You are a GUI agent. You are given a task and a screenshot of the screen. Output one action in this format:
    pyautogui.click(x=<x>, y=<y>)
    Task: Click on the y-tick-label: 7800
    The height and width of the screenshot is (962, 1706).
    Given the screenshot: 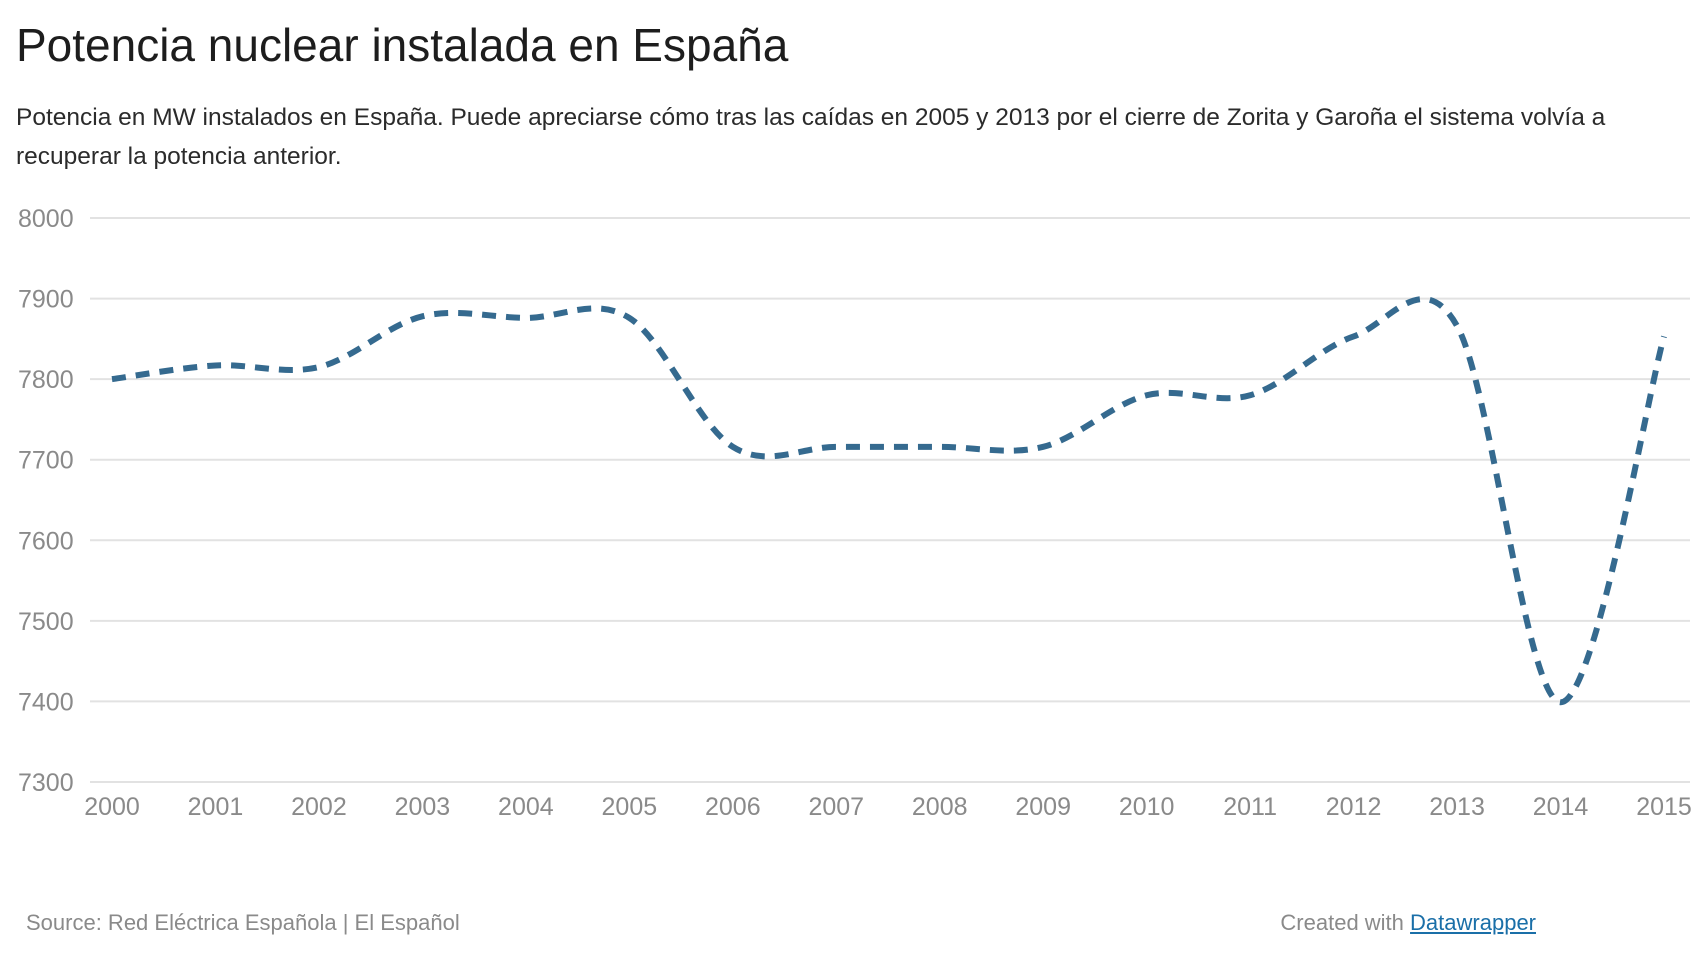 What is the action you would take?
    pyautogui.click(x=46, y=380)
    